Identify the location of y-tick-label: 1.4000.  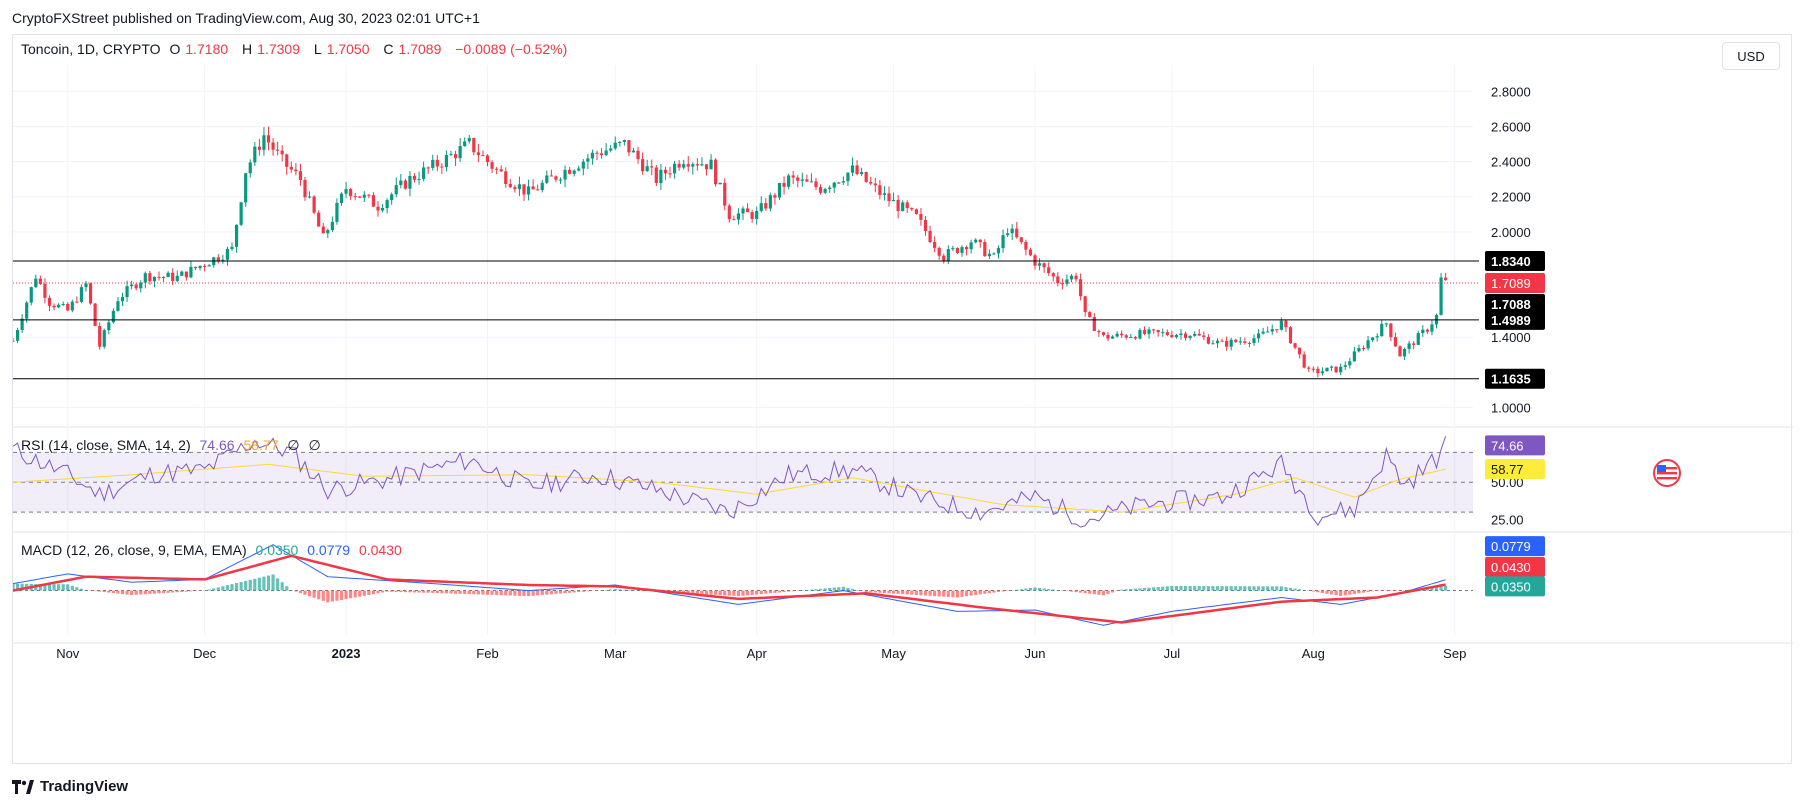
(1511, 337).